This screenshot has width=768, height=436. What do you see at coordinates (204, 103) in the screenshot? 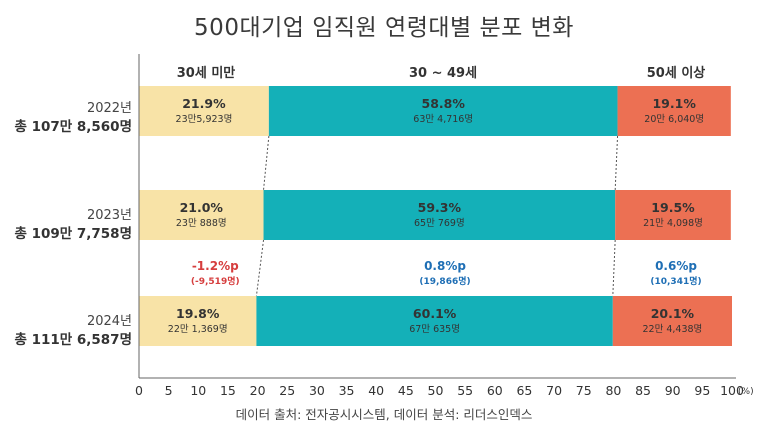
I see `bar-pct-label: 21.9%` at bounding box center [204, 103].